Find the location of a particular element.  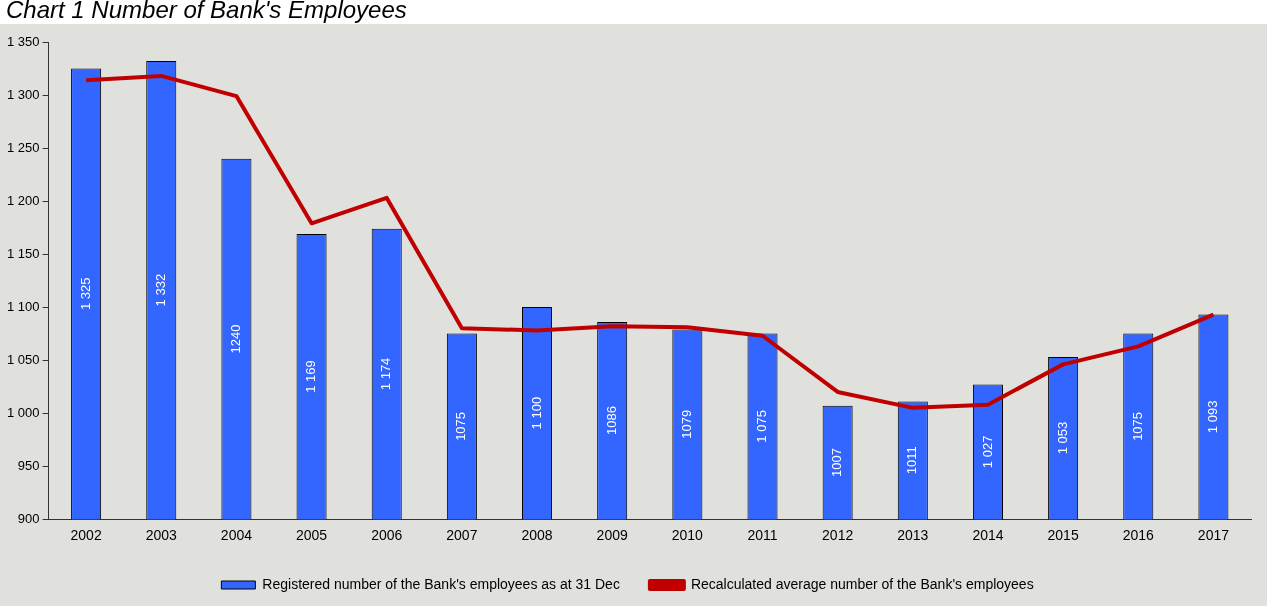

x-tick-label: 2013 is located at coordinates (913, 535).